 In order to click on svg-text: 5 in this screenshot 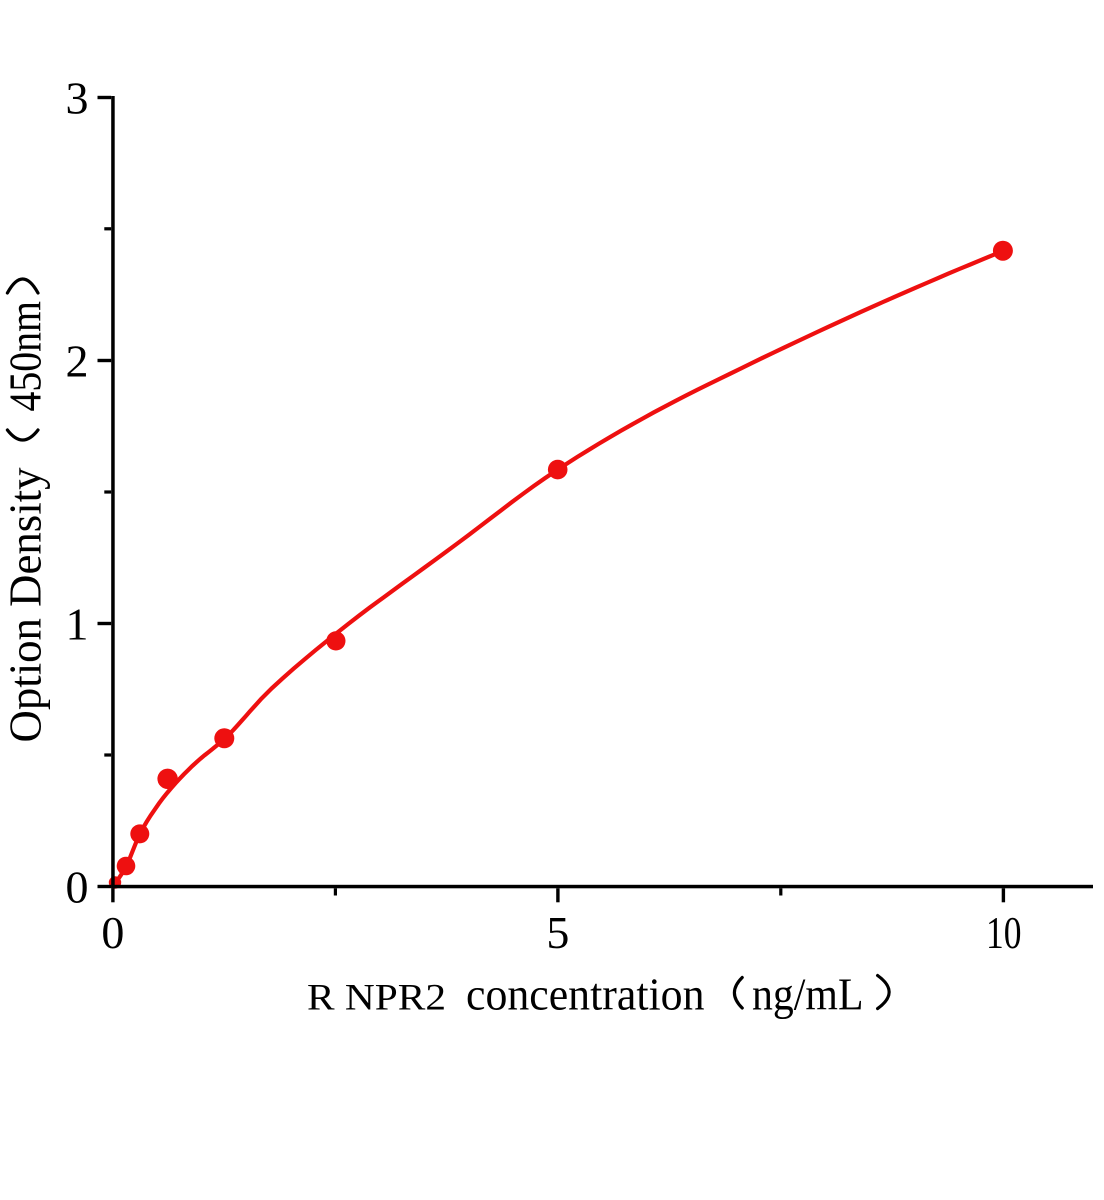, I will do `click(557, 932)`.